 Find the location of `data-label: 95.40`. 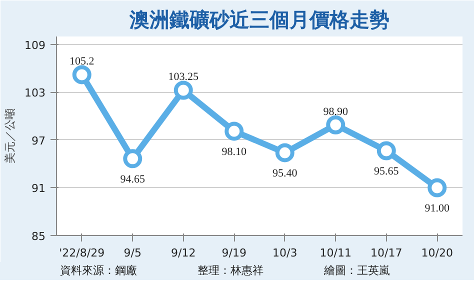

data-label: 95.40 is located at coordinates (285, 174).